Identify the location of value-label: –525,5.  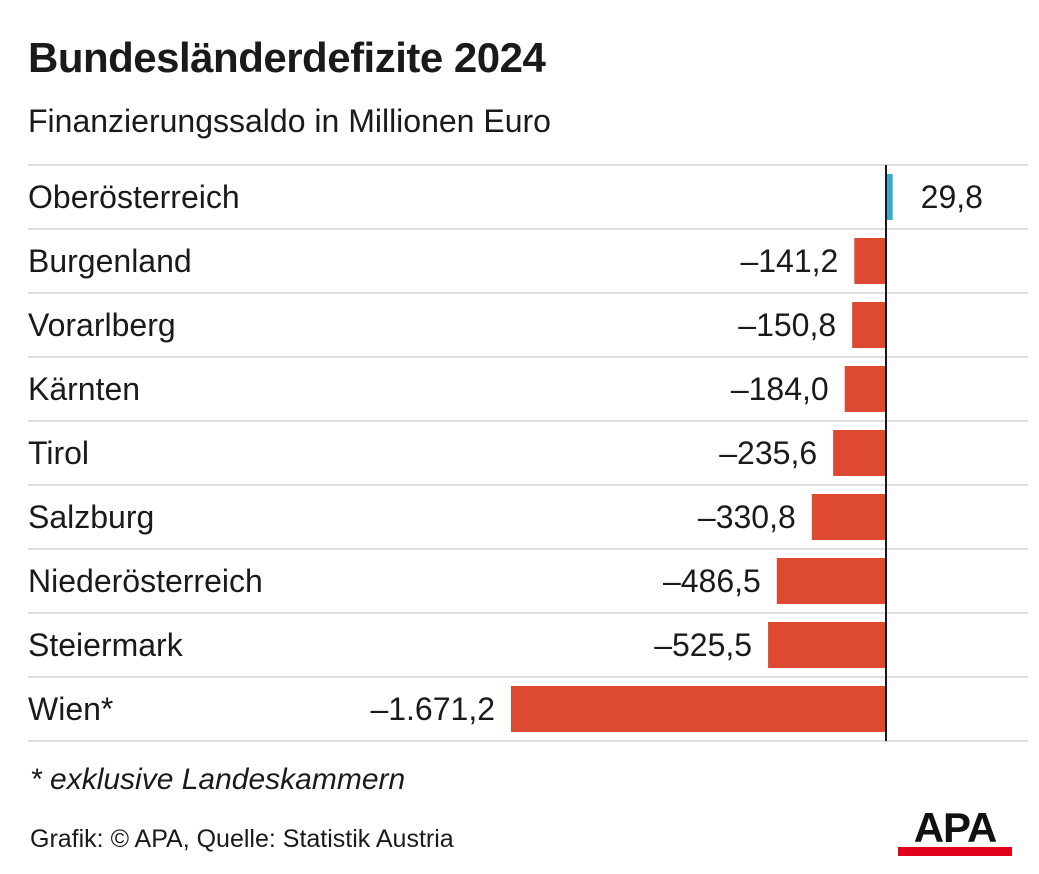
(703, 645).